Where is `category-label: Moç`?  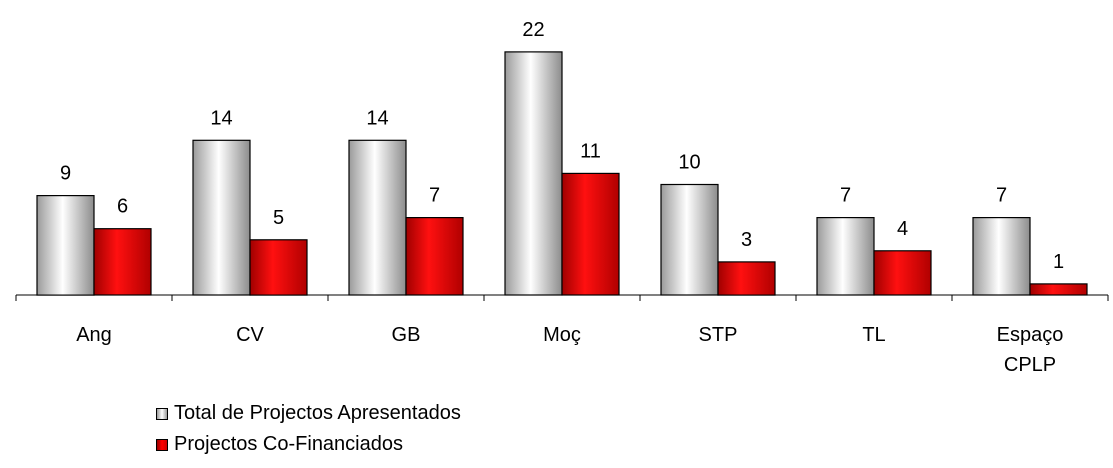 category-label: Moç is located at coordinates (562, 335).